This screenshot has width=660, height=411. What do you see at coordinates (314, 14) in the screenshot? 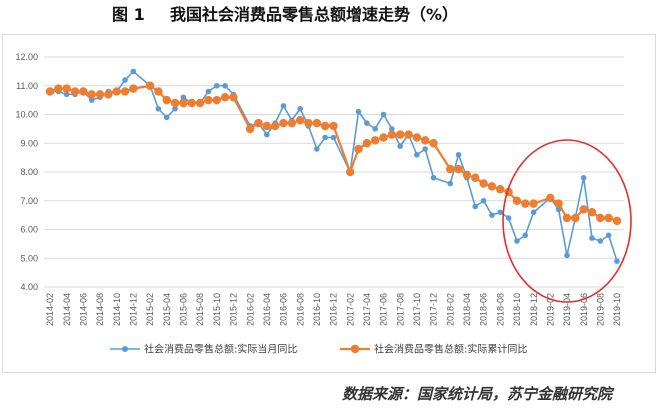
I see `chart-title-text: 我国社会消费品零售总额增速走势（%）` at bounding box center [314, 14].